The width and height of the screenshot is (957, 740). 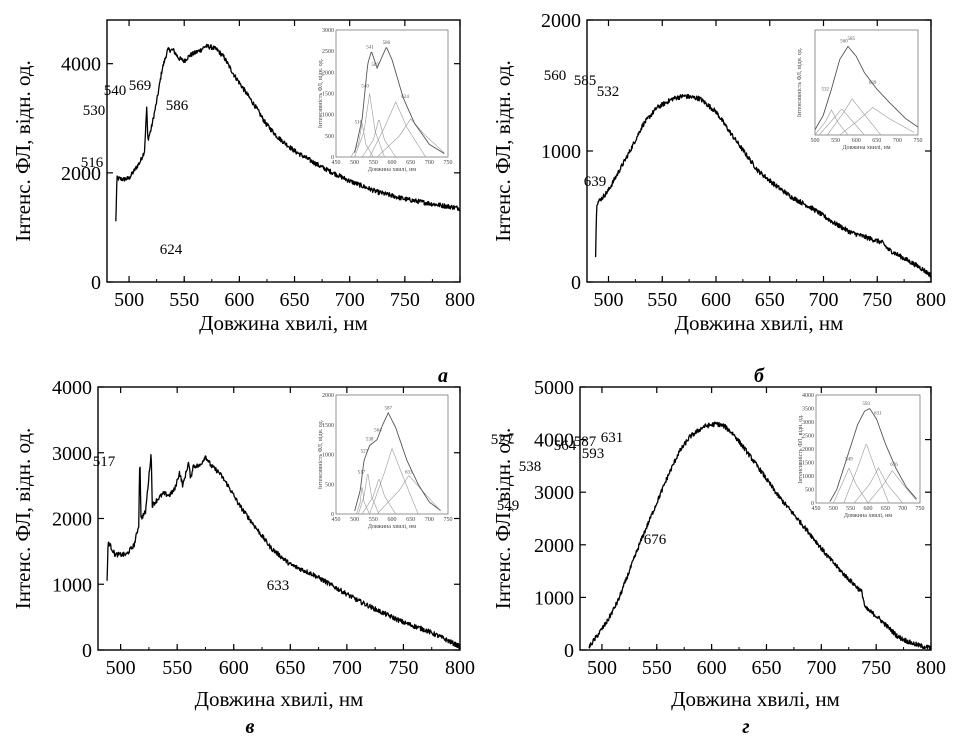 What do you see at coordinates (332, 515) in the screenshot?
I see `inset-y-tick-label: 0` at bounding box center [332, 515].